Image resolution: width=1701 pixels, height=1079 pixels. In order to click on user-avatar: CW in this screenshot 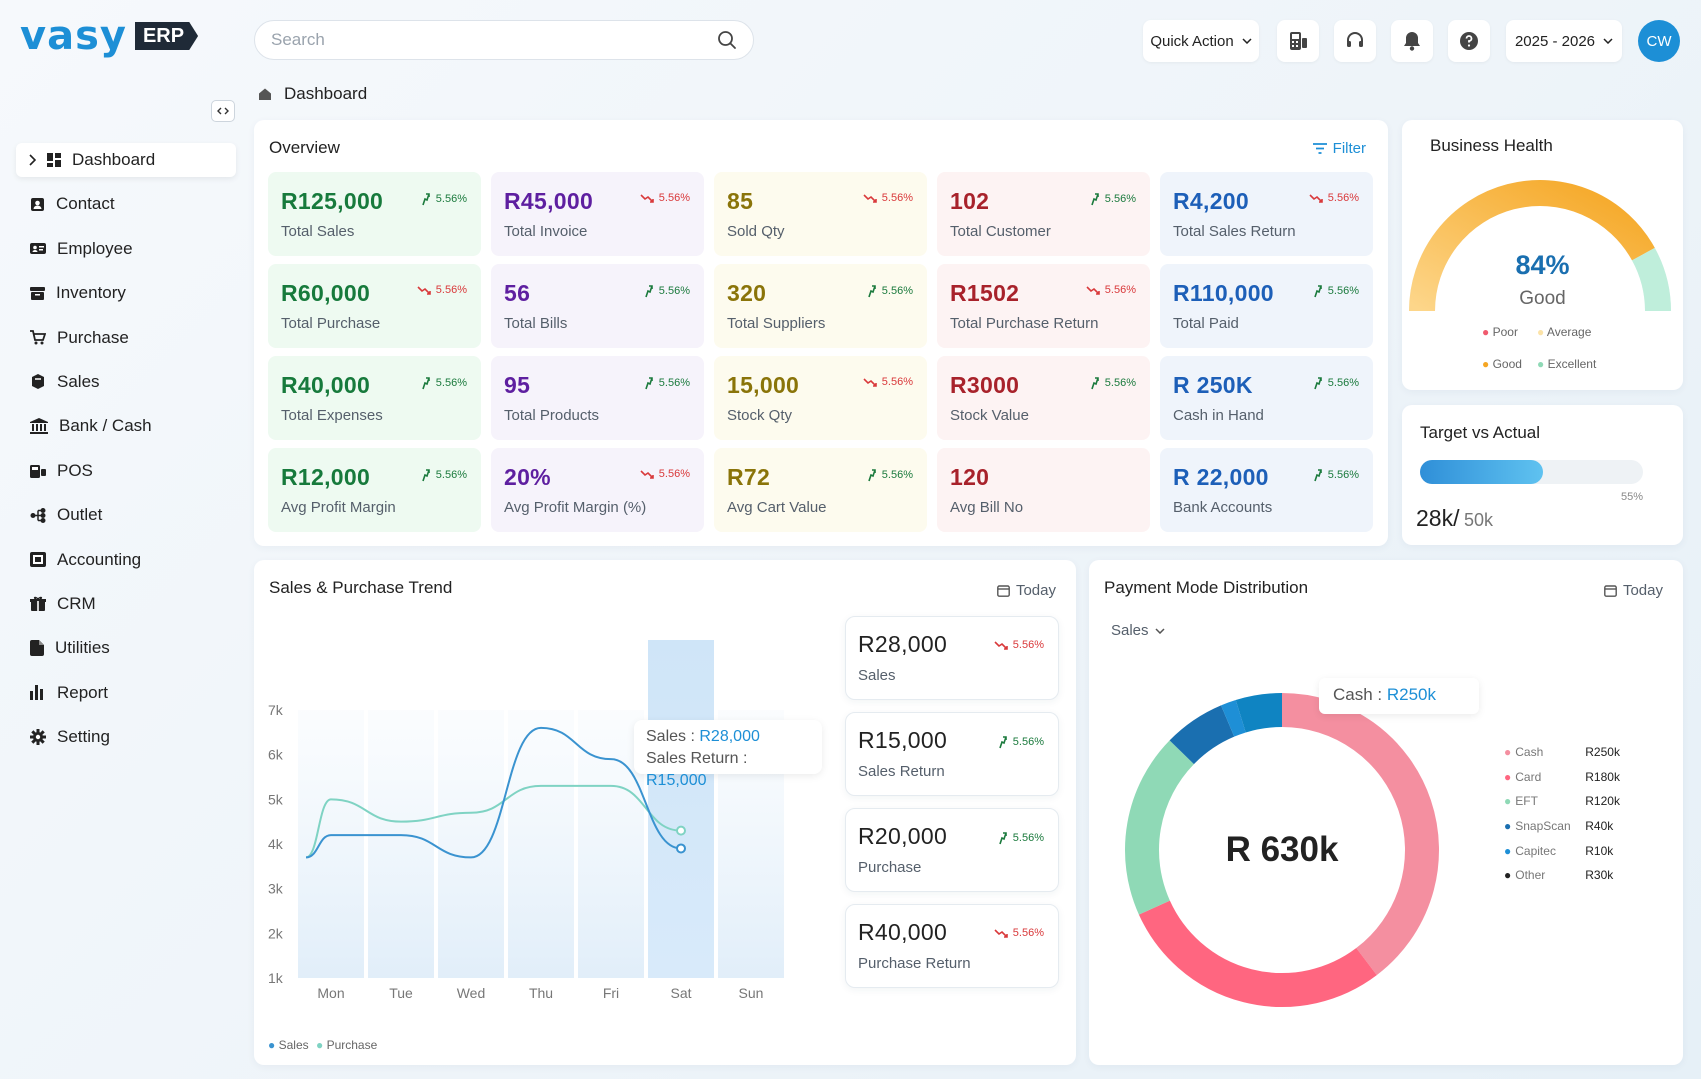, I will do `click(1659, 41)`.